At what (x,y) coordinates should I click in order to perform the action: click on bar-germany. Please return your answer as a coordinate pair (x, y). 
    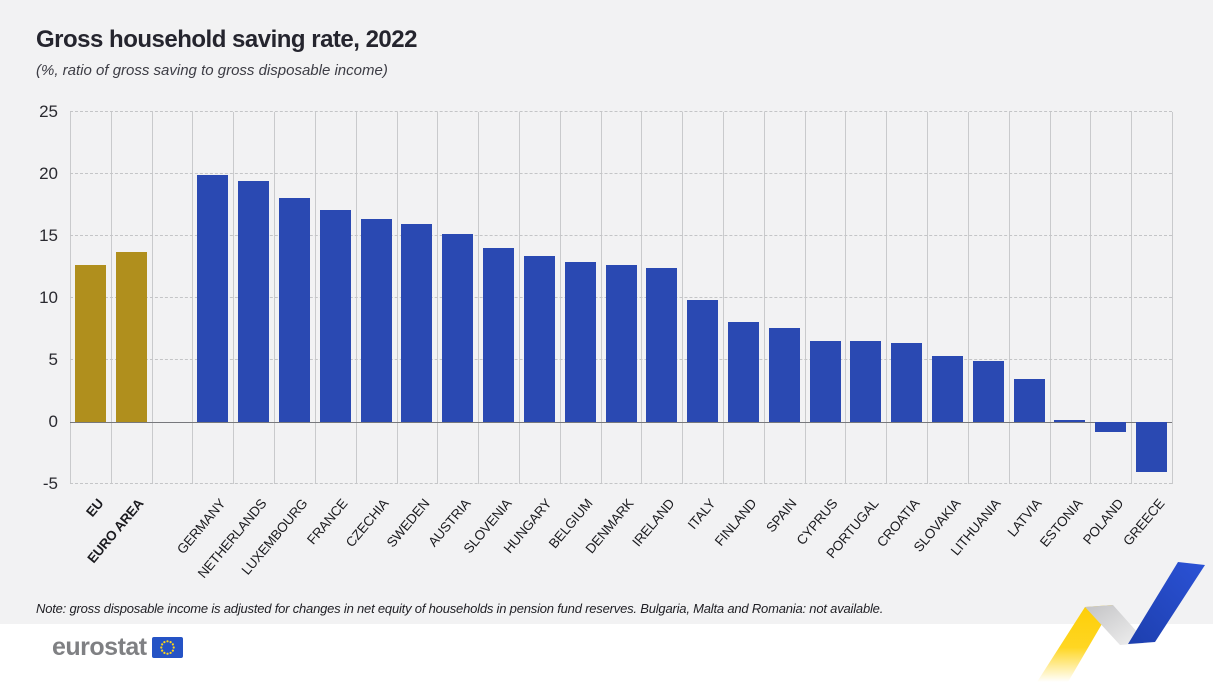
    Looking at the image, I should click on (213, 298).